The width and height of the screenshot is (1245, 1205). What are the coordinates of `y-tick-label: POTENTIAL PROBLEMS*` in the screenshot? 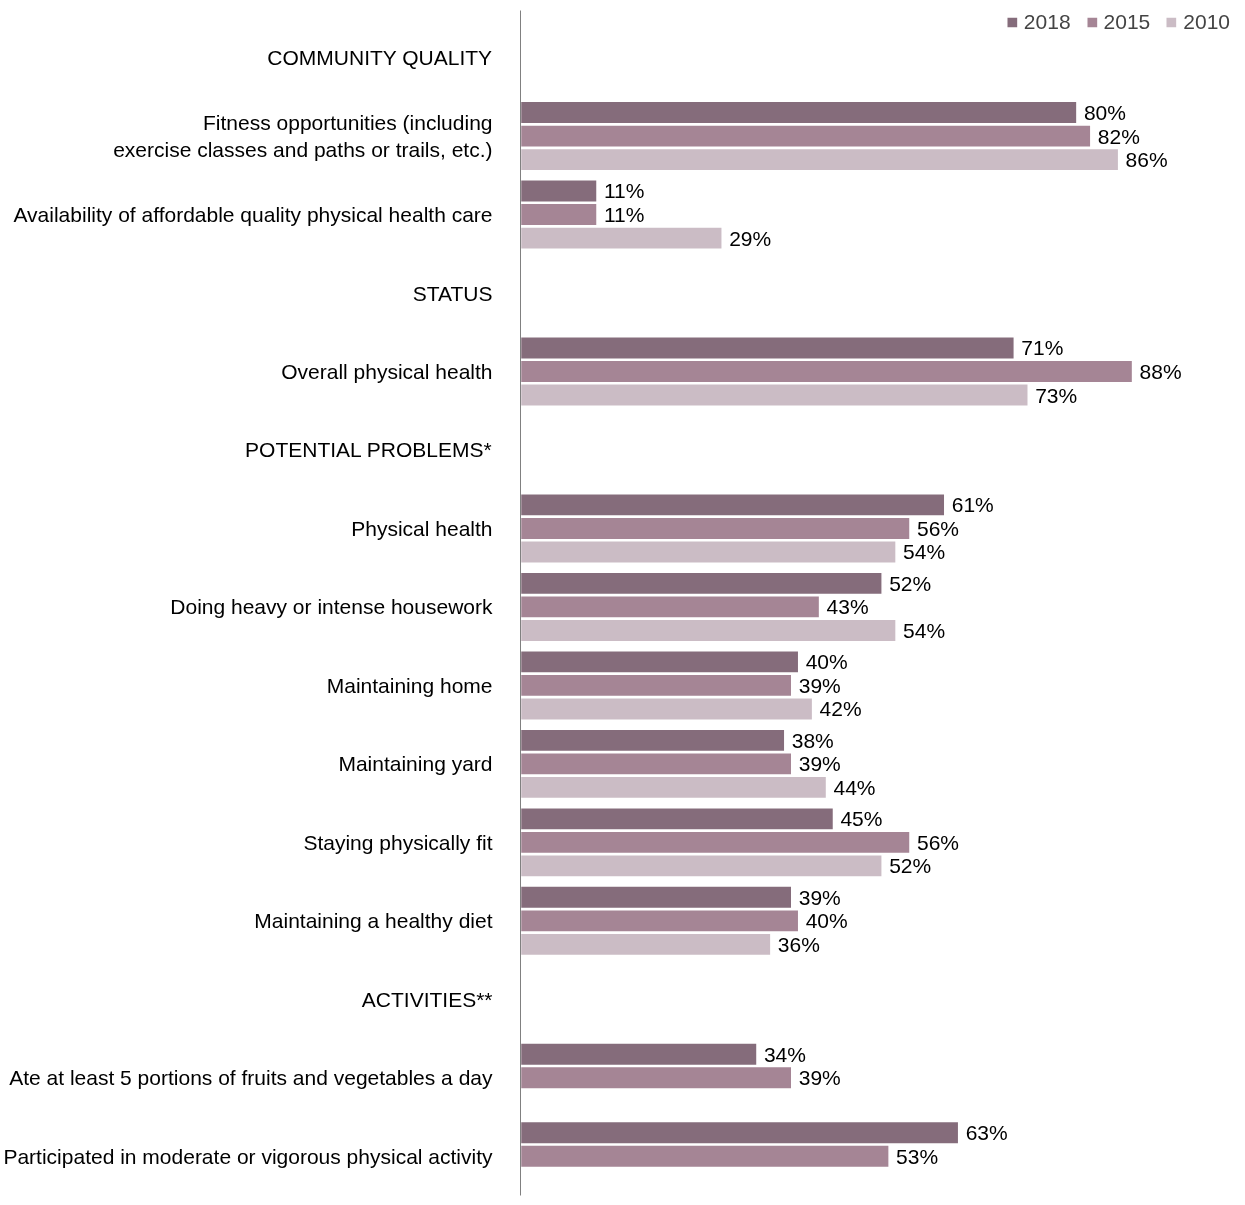 It's located at (368, 450).